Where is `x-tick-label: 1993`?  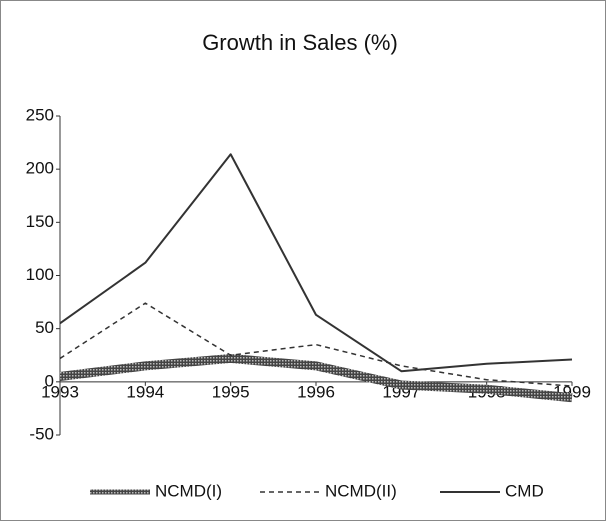
x-tick-label: 1993 is located at coordinates (60, 391).